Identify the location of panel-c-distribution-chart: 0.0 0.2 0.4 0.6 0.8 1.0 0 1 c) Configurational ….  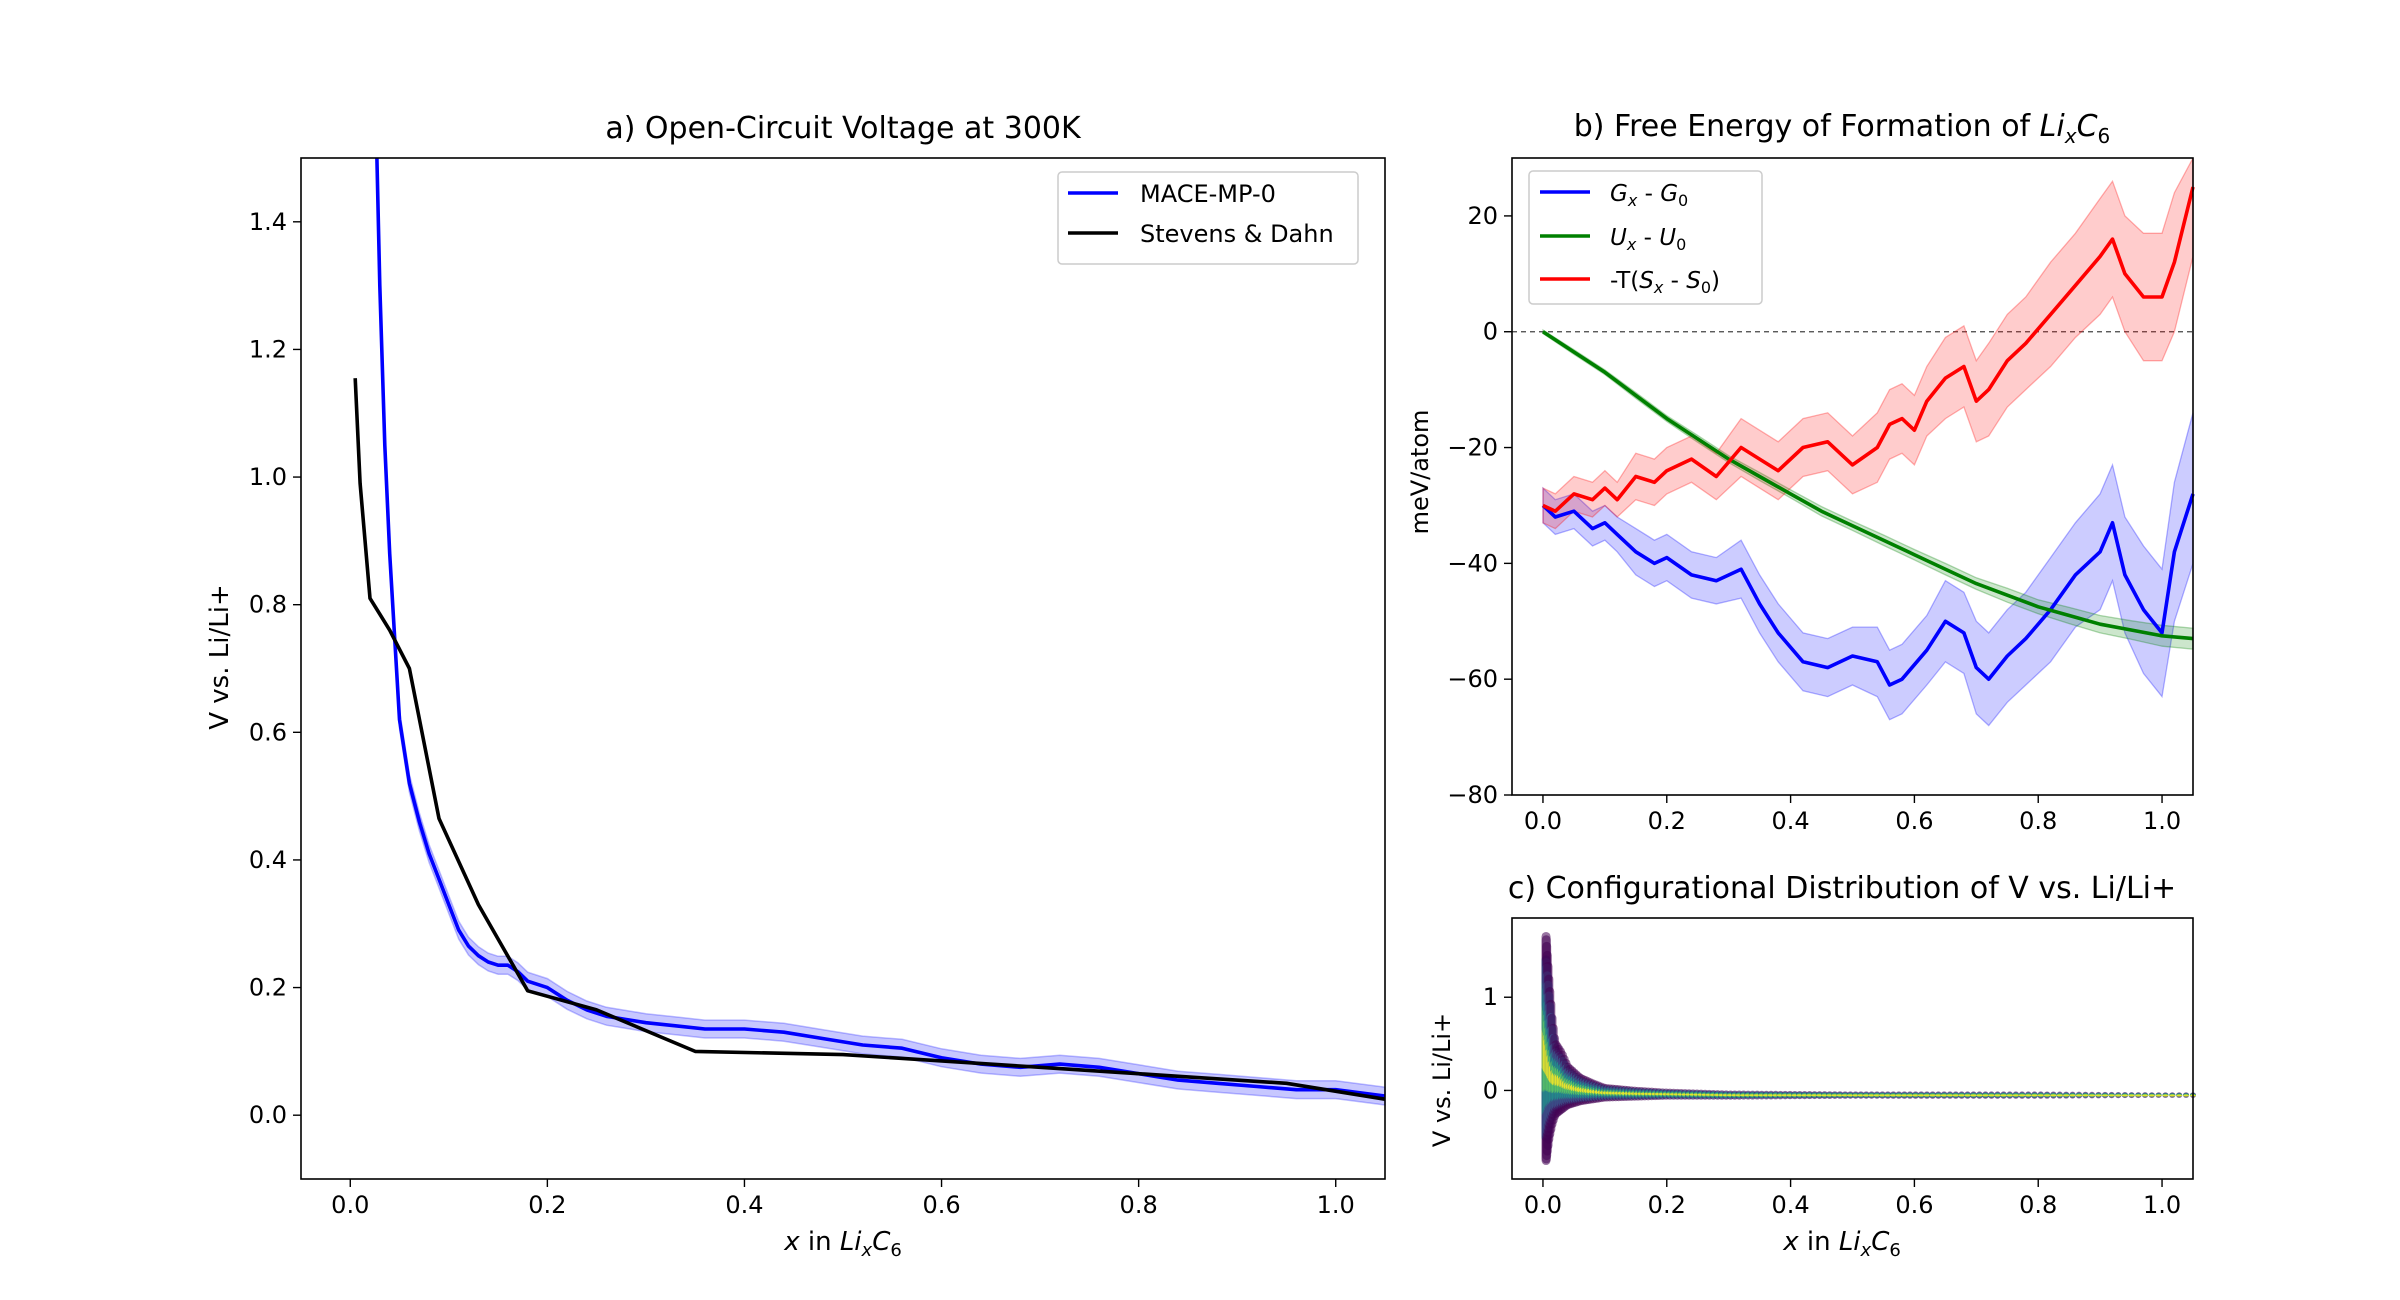
(1812, 1066).